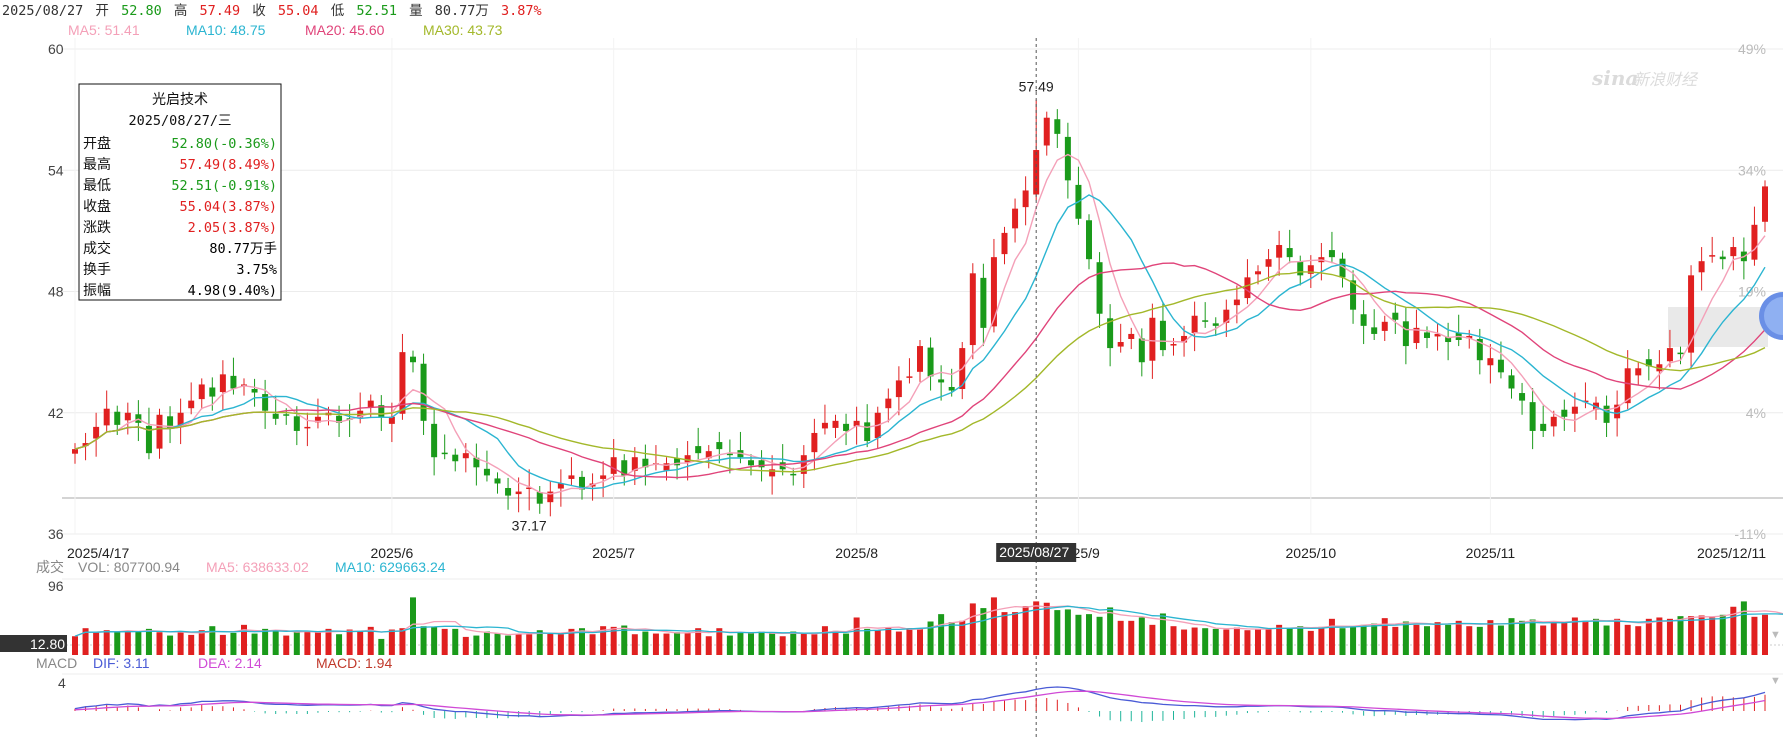  Describe the element at coordinates (354, 663) in the screenshot. I see `macd-value: MACD: 1.94` at that location.